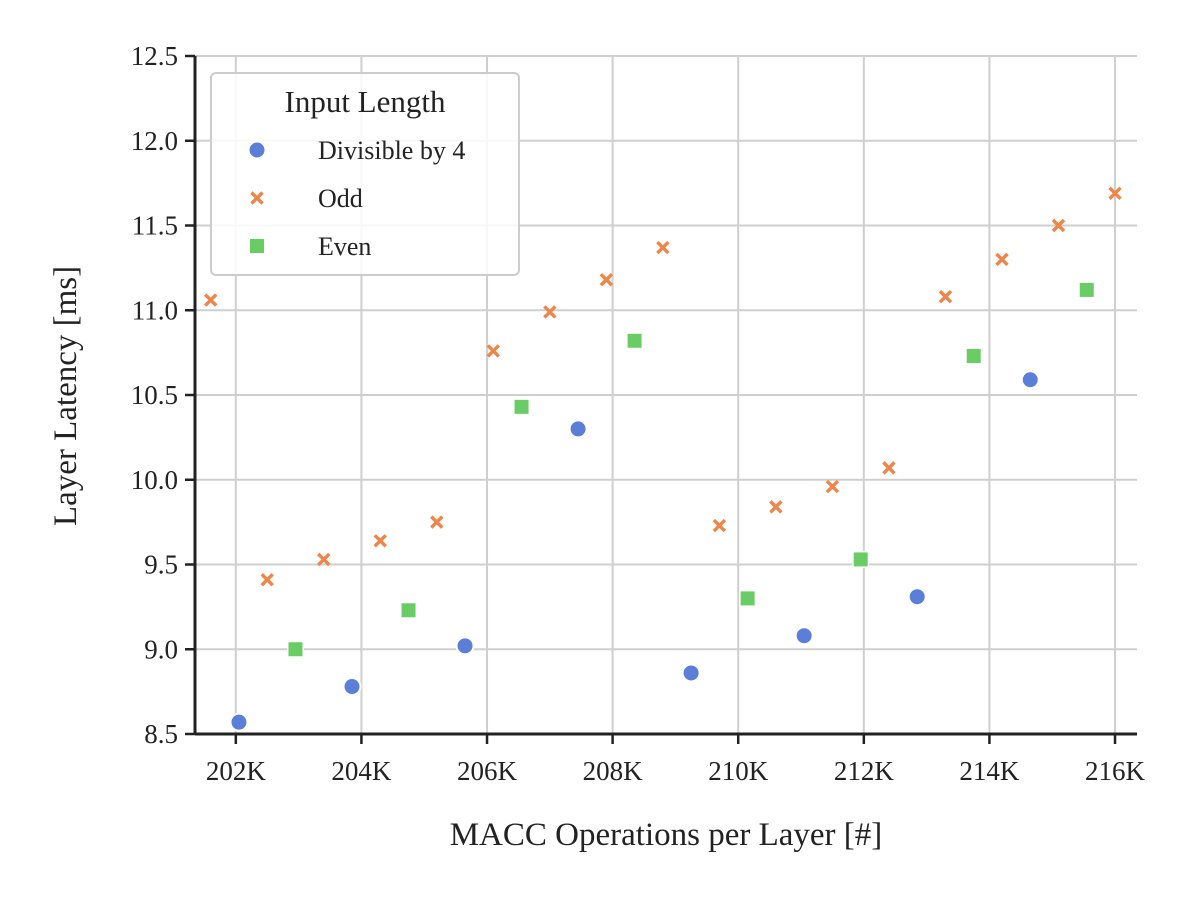  Describe the element at coordinates (154, 480) in the screenshot. I see `y-tick-label: 10.0` at that location.